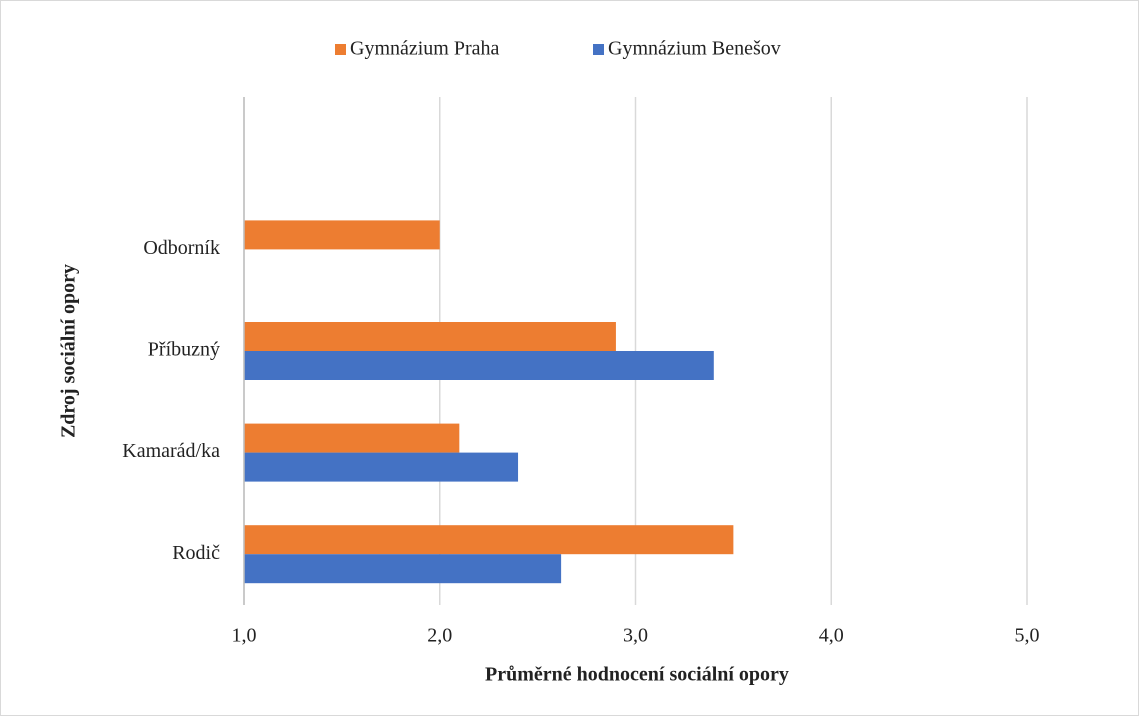  What do you see at coordinates (831, 636) in the screenshot?
I see `x-tick-label: 4,0` at bounding box center [831, 636].